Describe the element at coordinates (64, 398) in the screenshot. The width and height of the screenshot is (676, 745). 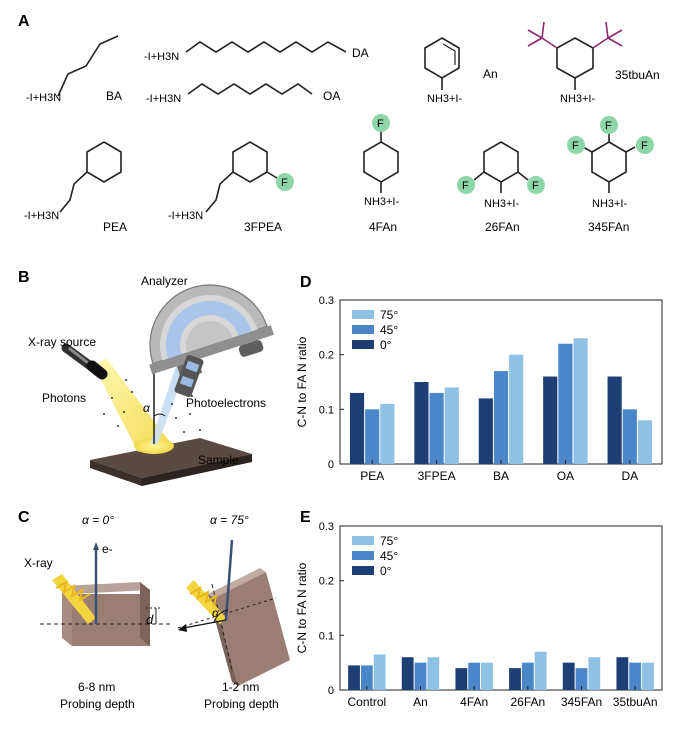
I see `panel-b-photons: Photons` at that location.